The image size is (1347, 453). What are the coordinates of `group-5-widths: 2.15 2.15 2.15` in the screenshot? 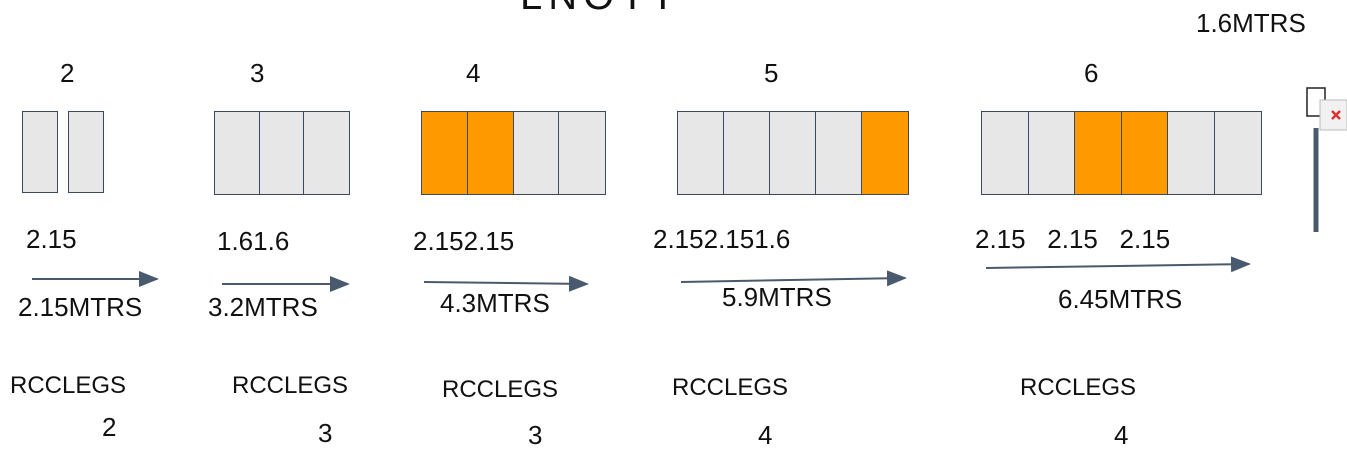 It's located at (1073, 239).